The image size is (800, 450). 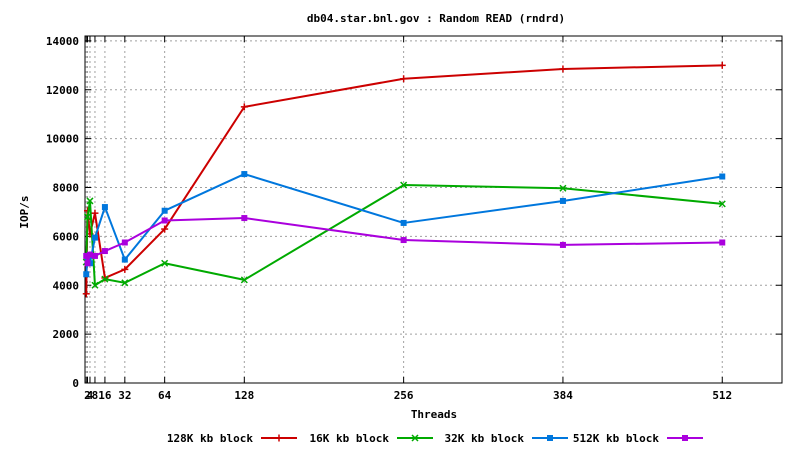 What do you see at coordinates (105, 395) in the screenshot?
I see `x-tick-label: 16` at bounding box center [105, 395].